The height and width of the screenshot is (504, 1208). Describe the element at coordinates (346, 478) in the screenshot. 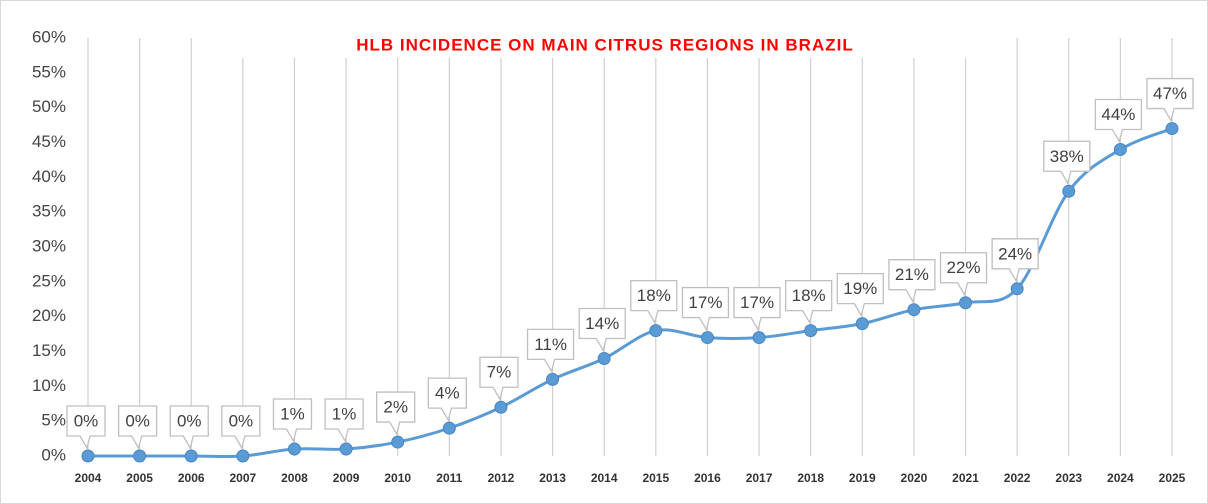

I see `x-tick-label: 2009` at that location.